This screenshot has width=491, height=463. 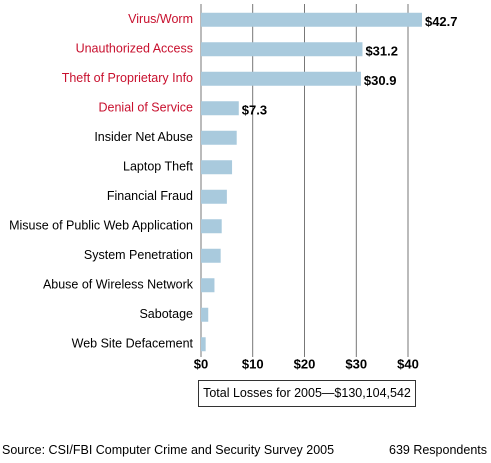 What do you see at coordinates (350, 66) in the screenshot?
I see `data-labels: $42.7 $31.2 $30.9 $7.3` at bounding box center [350, 66].